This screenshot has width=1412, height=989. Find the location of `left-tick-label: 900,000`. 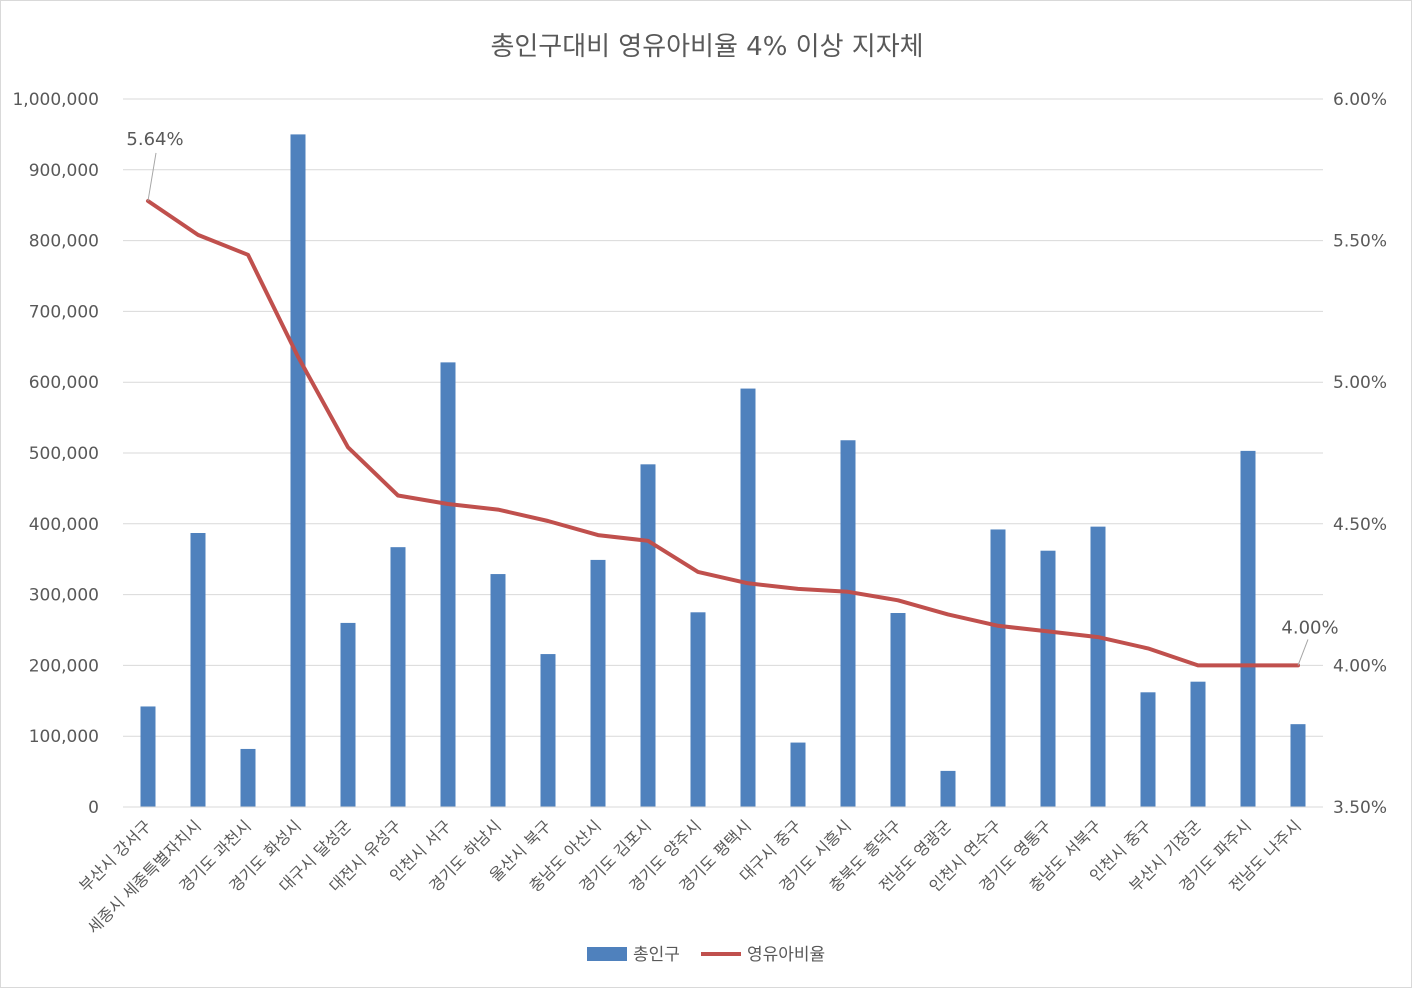

left-tick-label: 900,000 is located at coordinates (64, 171).